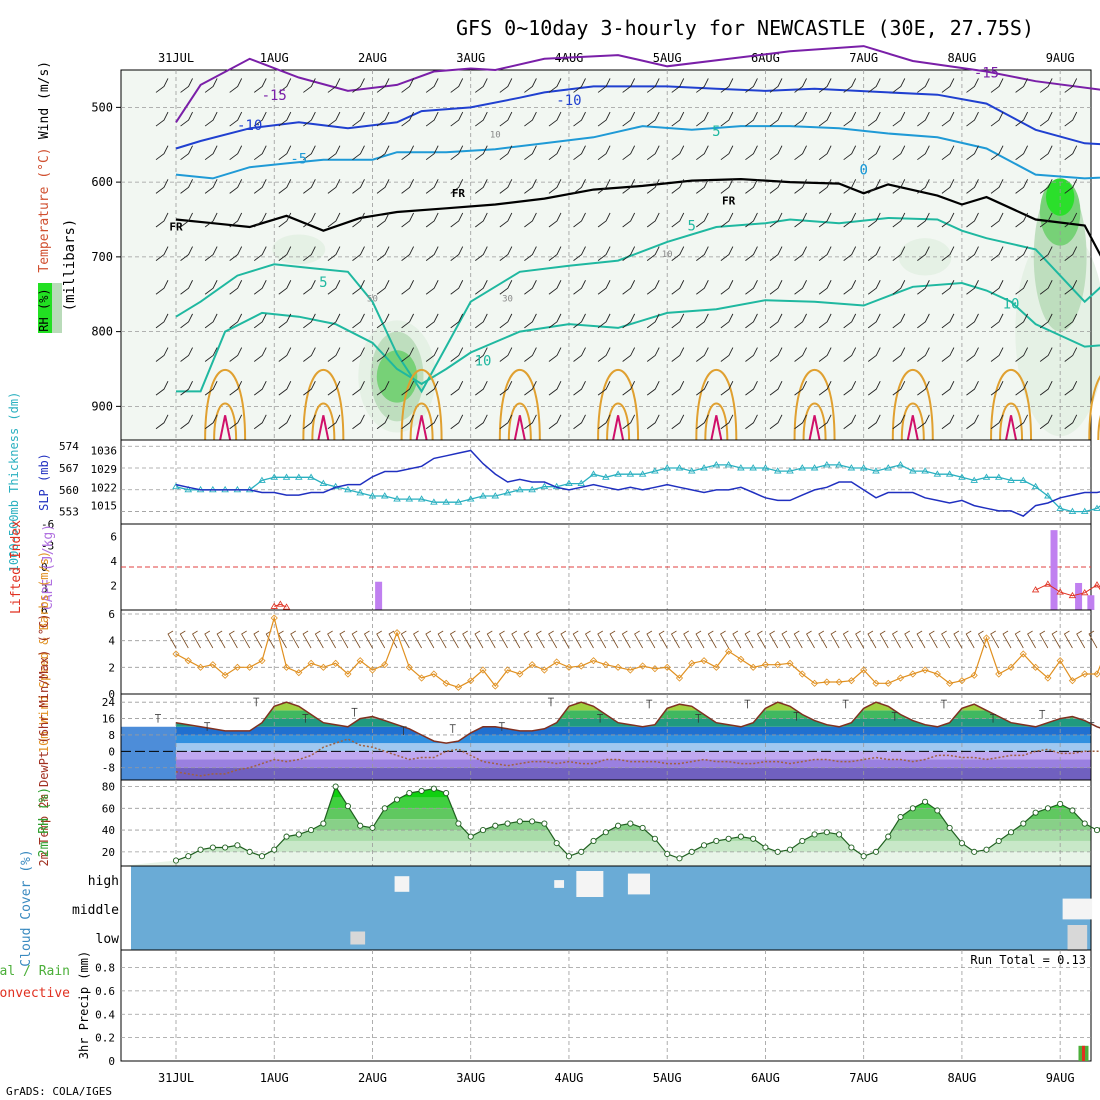  What do you see at coordinates (606, 826) in the screenshot?
I see `rh-band-group` at bounding box center [606, 826].